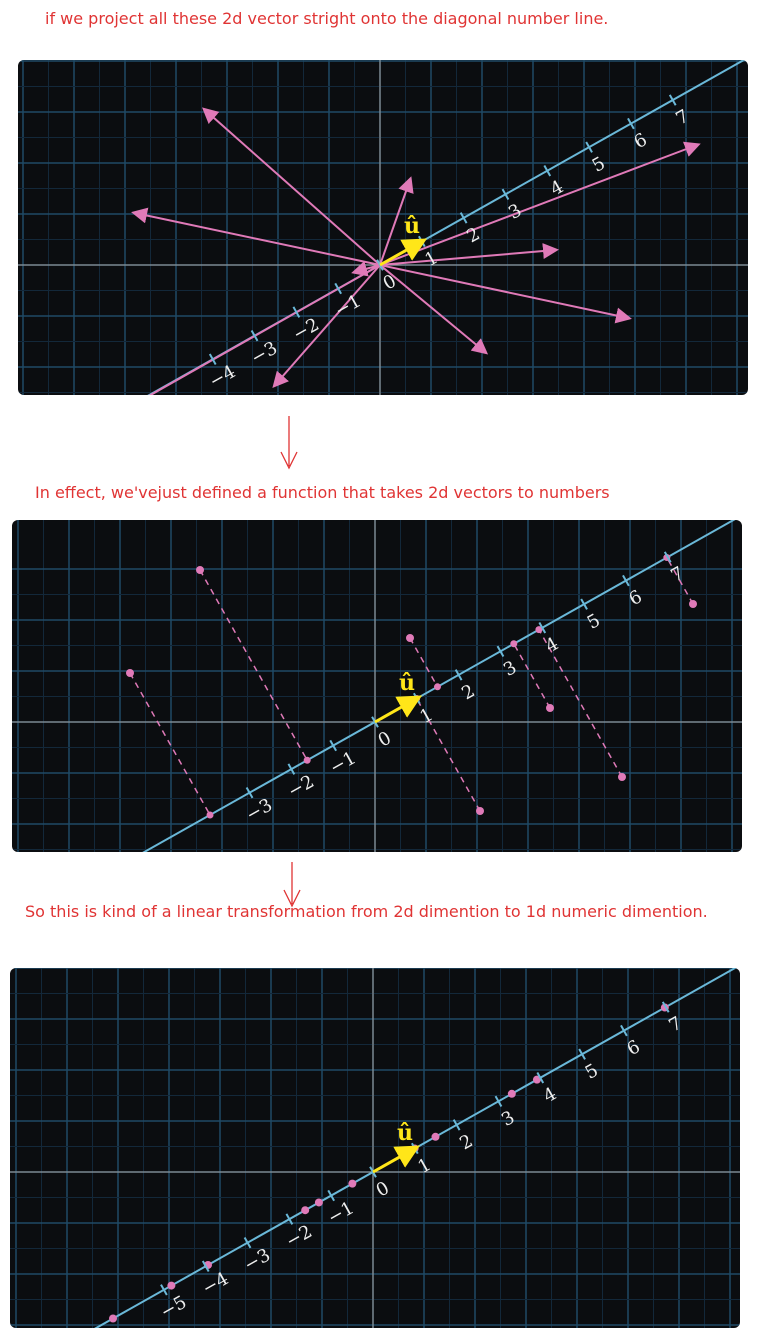 The width and height of the screenshot is (763, 1338). Describe the element at coordinates (173, 1307) in the screenshot. I see `tick-label: −5` at that location.